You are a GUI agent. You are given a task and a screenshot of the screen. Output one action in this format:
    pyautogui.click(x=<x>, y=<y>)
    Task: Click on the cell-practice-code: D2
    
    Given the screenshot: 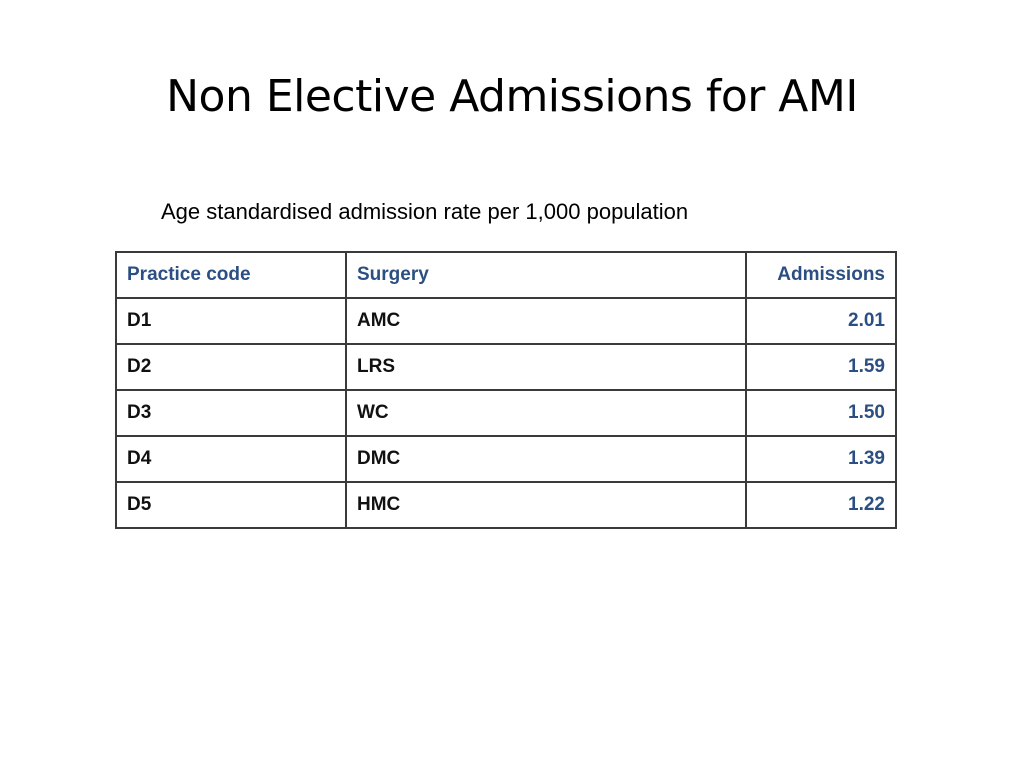 What is the action you would take?
    pyautogui.click(x=231, y=367)
    